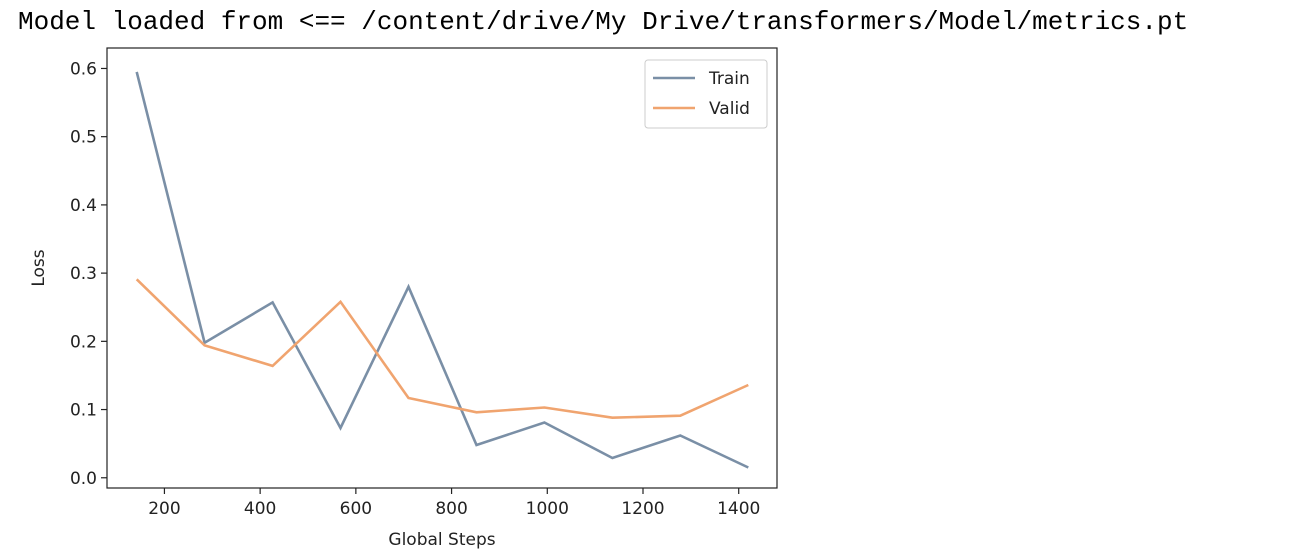 This screenshot has height=560, width=1300. Describe the element at coordinates (442, 349) in the screenshot. I see `series-line-valid` at that location.